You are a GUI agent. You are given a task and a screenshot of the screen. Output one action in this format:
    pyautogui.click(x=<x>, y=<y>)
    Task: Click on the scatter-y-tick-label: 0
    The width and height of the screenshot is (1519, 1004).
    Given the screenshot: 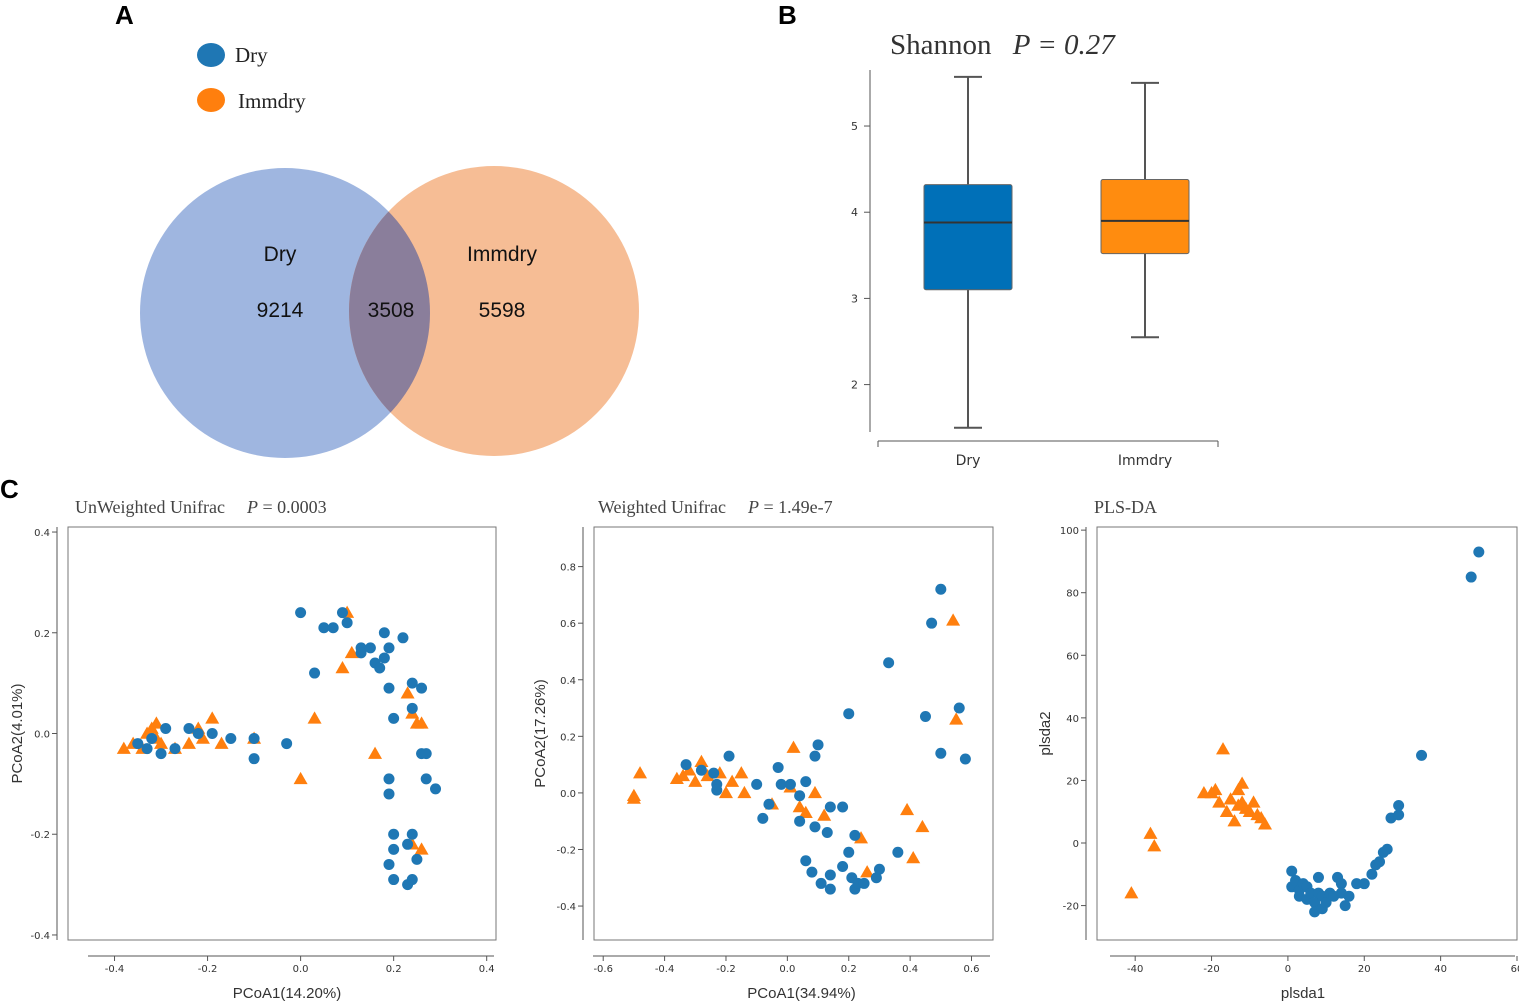 What is the action you would take?
    pyautogui.click(x=1076, y=844)
    